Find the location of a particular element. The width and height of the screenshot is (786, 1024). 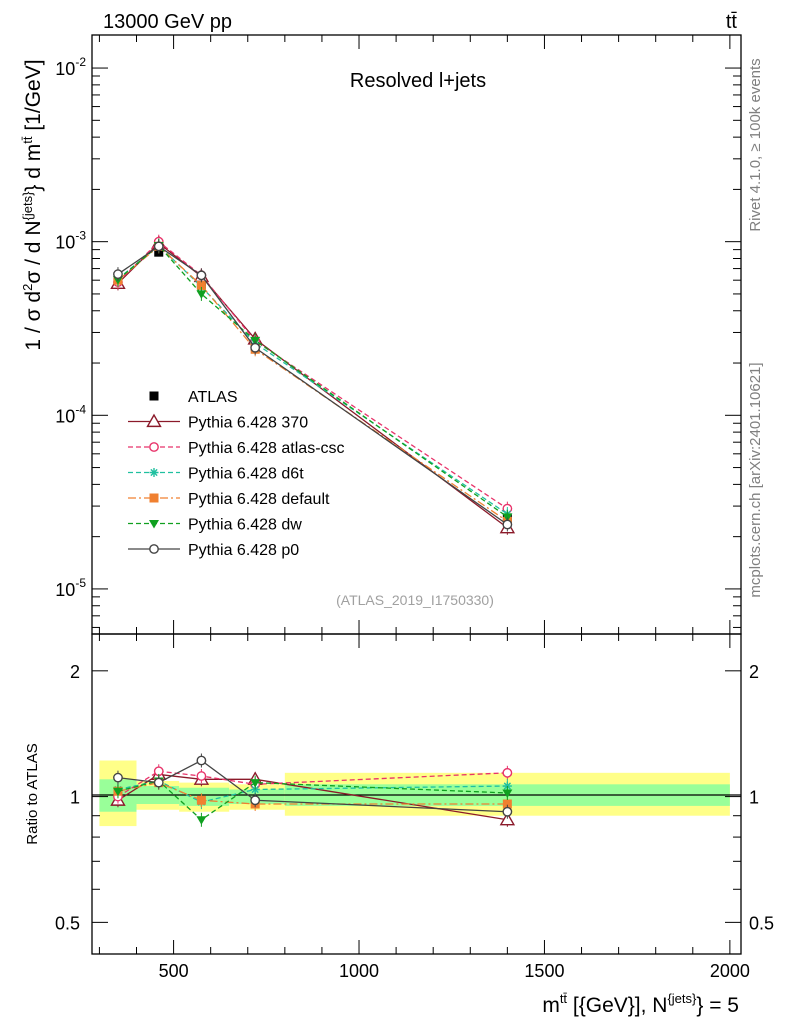

source-label: mcplots.cern.ch [arXiv:2401.10621] is located at coordinates (755, 479).